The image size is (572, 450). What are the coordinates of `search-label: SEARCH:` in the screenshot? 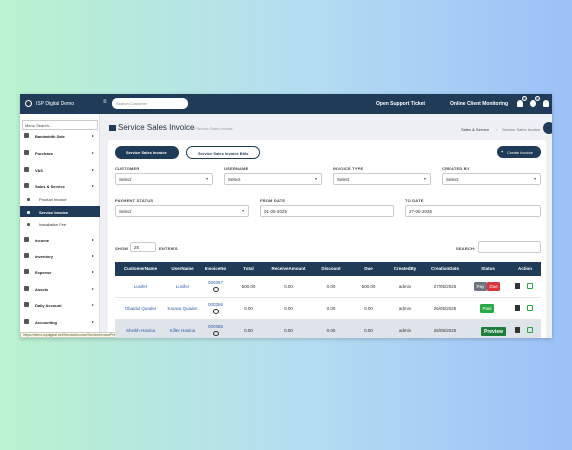 It's located at (466, 248).